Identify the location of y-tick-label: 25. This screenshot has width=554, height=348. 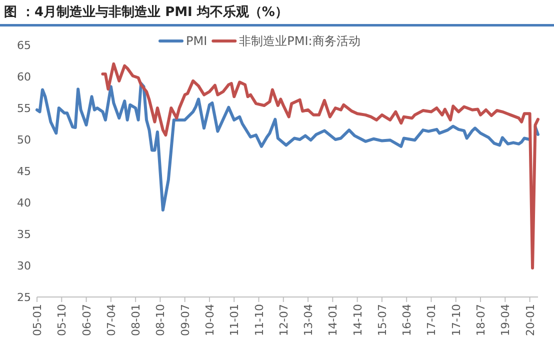
(24, 297).